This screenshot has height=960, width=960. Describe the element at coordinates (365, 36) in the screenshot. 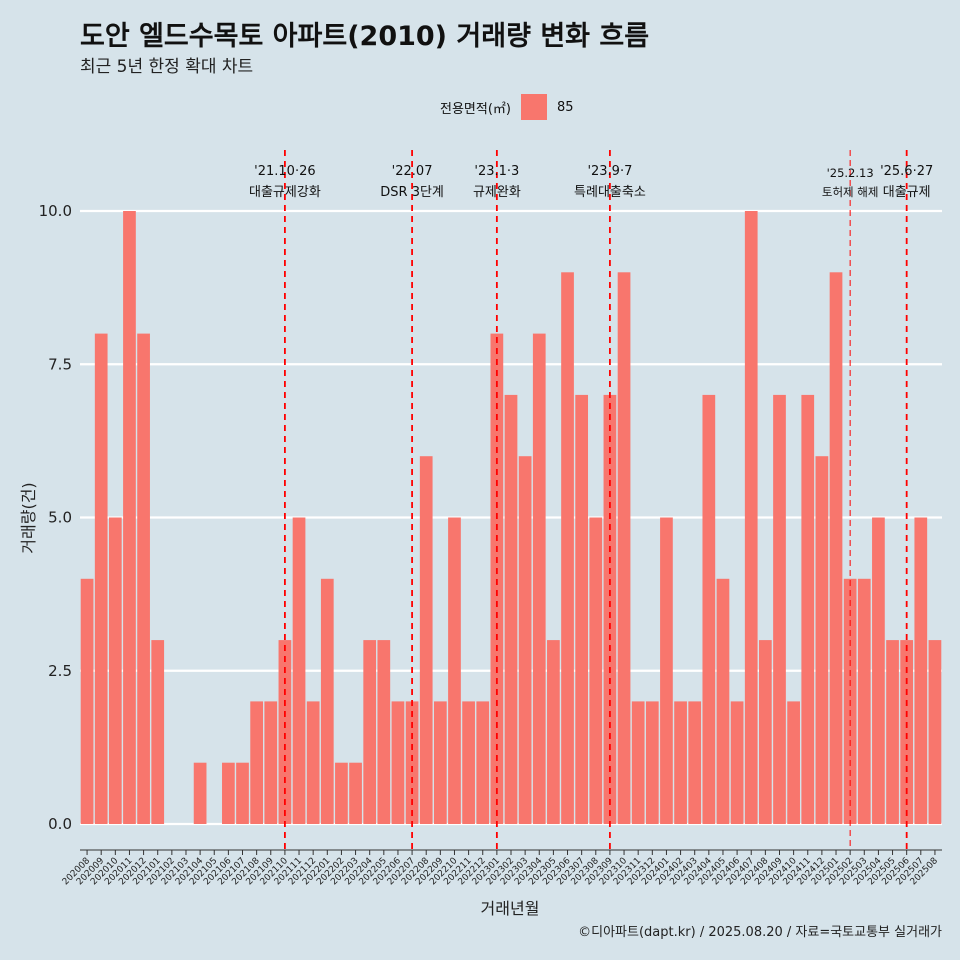

I see `chart-title: 도안 엘드수목토 아파트(2010) 거래량 변화 흐름` at that location.